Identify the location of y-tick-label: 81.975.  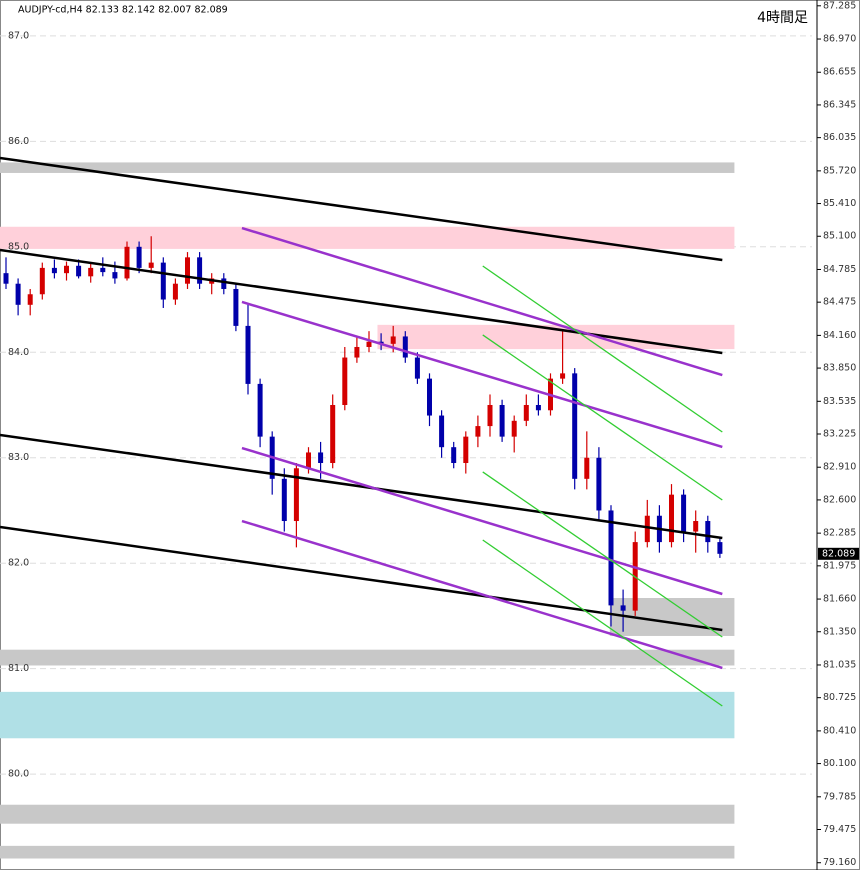
(839, 565).